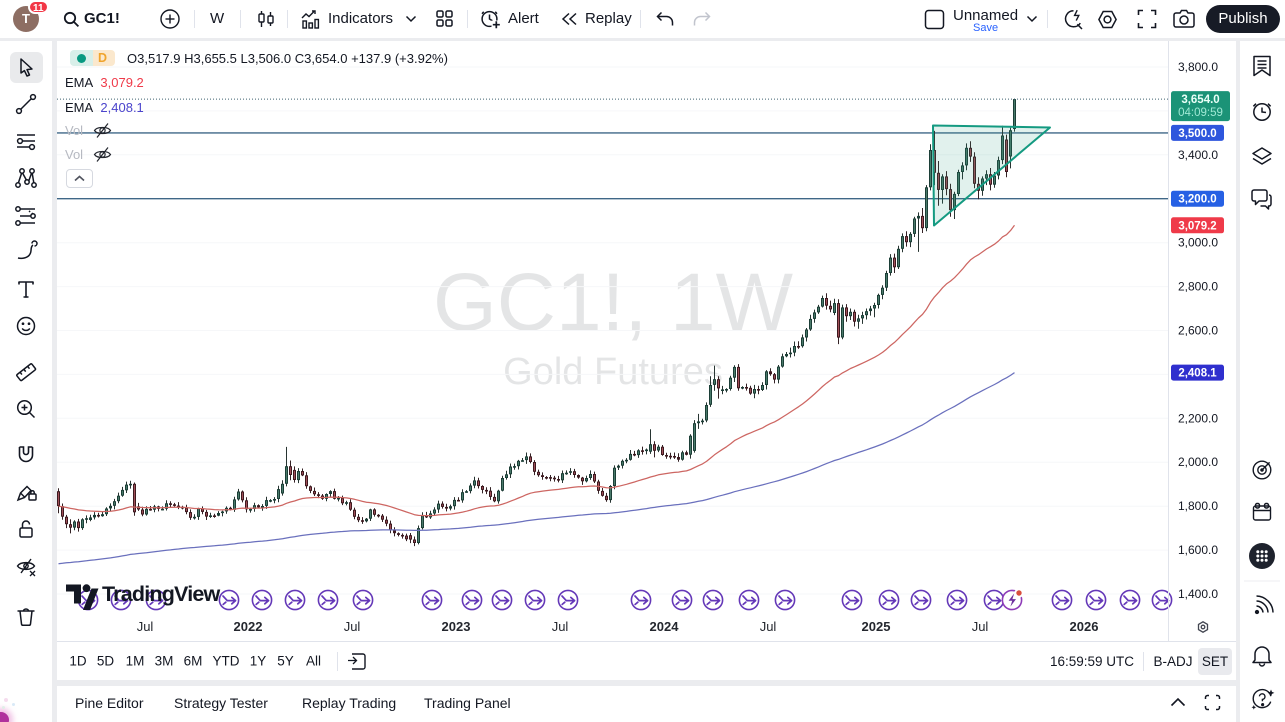 Image resolution: width=1285 pixels, height=722 pixels. I want to click on svg-text: 2026, so click(1084, 626).